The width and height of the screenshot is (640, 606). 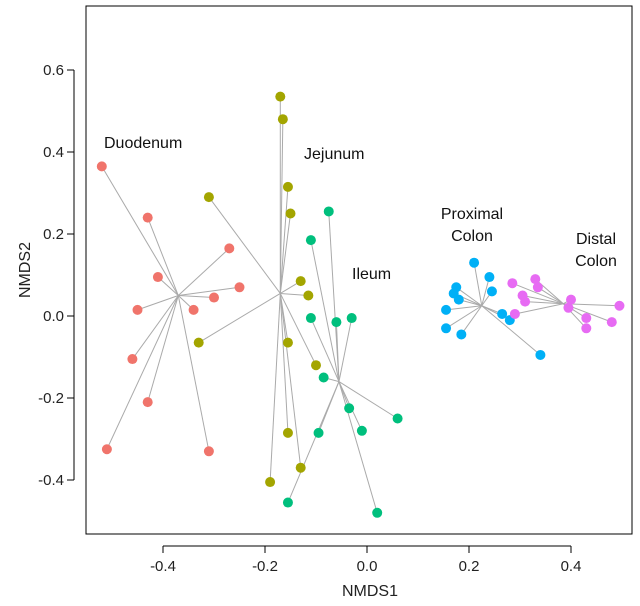 I want to click on group-label-line: Duodenum, so click(x=143, y=143).